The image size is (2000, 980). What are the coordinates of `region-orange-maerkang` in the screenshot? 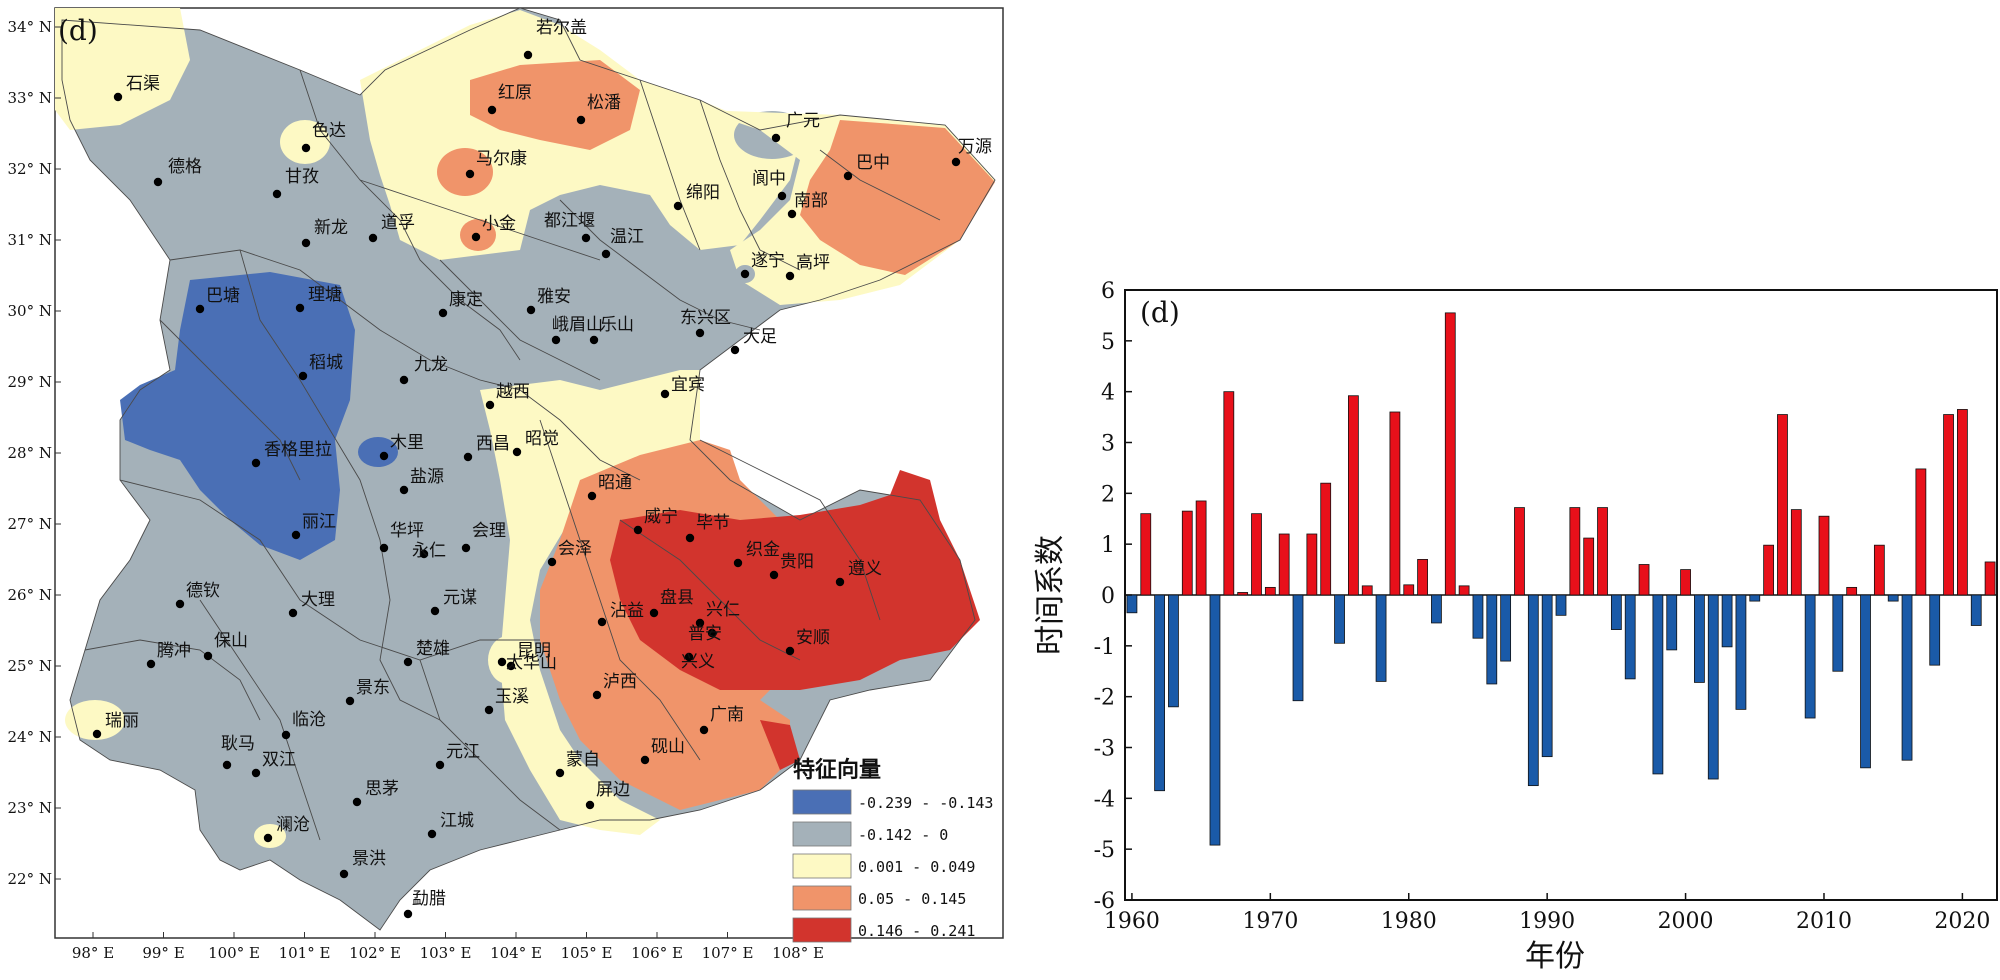 It's located at (465, 172).